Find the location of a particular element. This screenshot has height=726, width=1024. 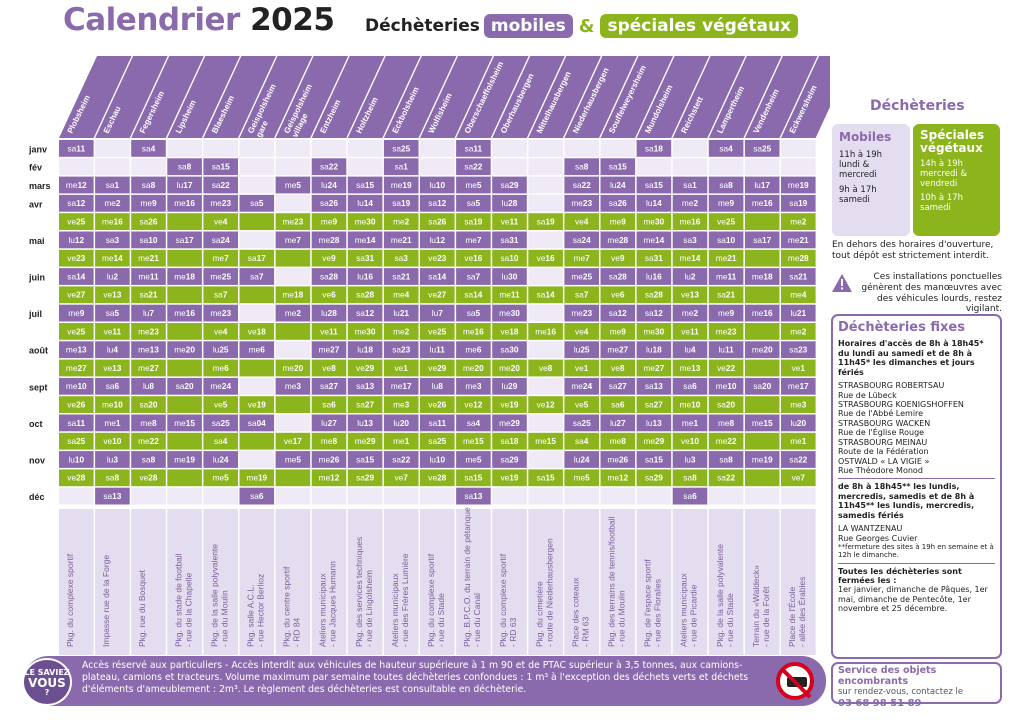

address-label: Pkg. du complexe sportif is located at coordinates (70, 600).